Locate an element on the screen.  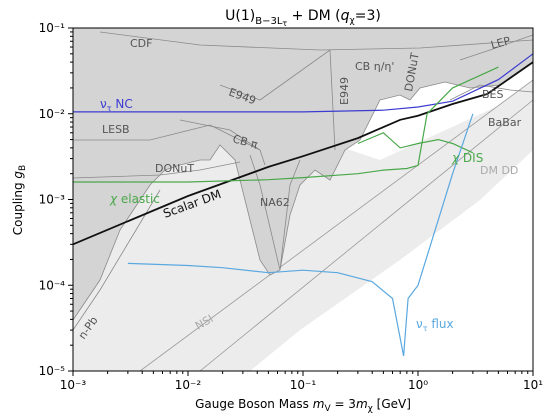
chart-title: U(1)B−3Lτ + DM (qχ=3) is located at coordinates (303, 18).